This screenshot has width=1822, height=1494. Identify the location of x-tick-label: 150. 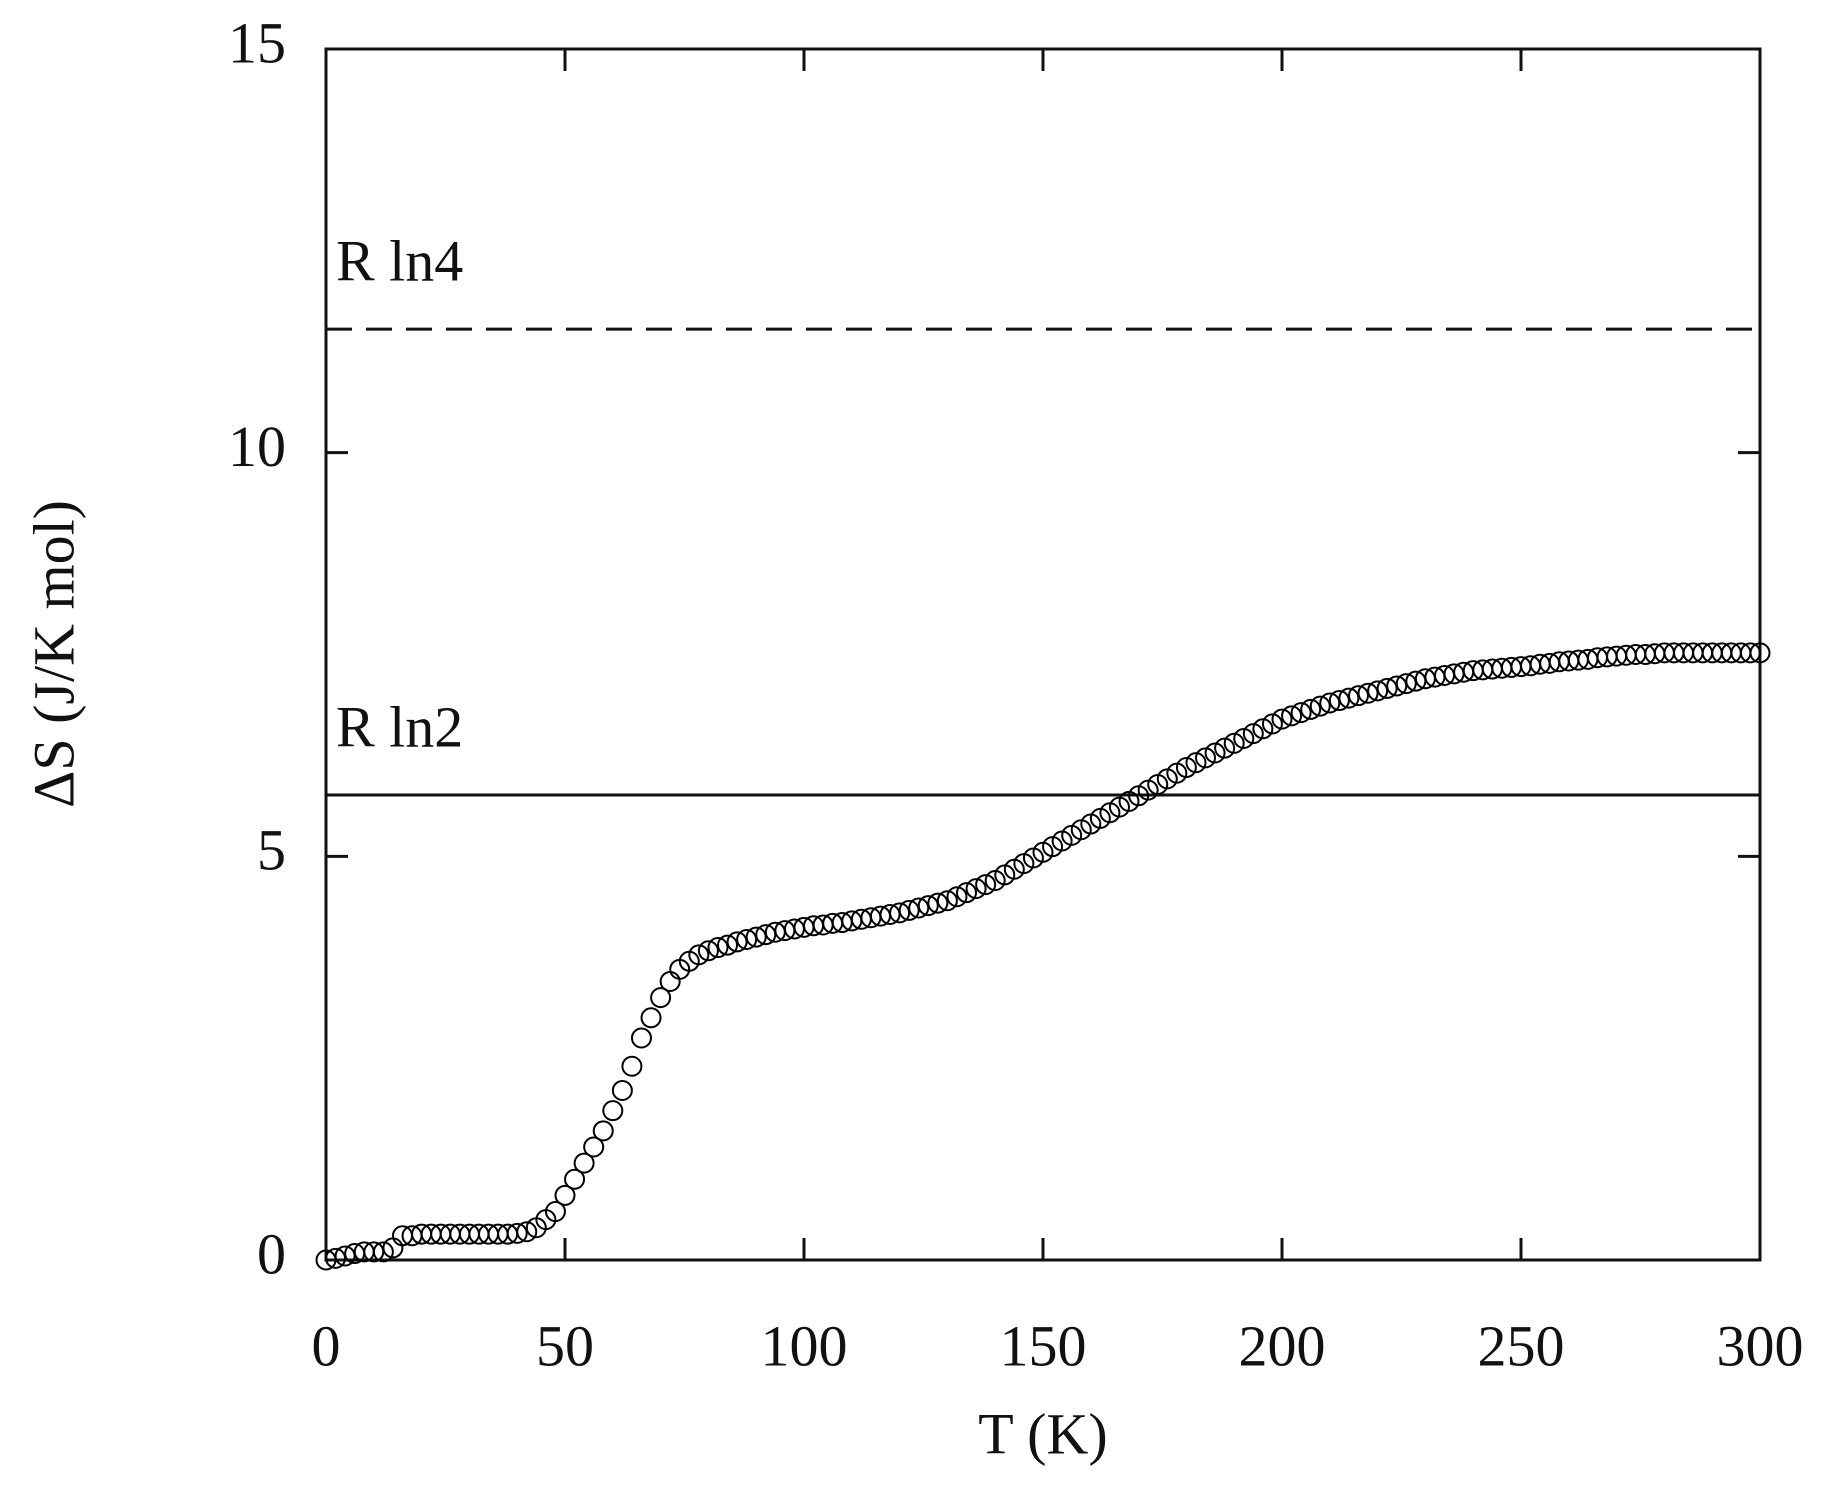
(1043, 1345).